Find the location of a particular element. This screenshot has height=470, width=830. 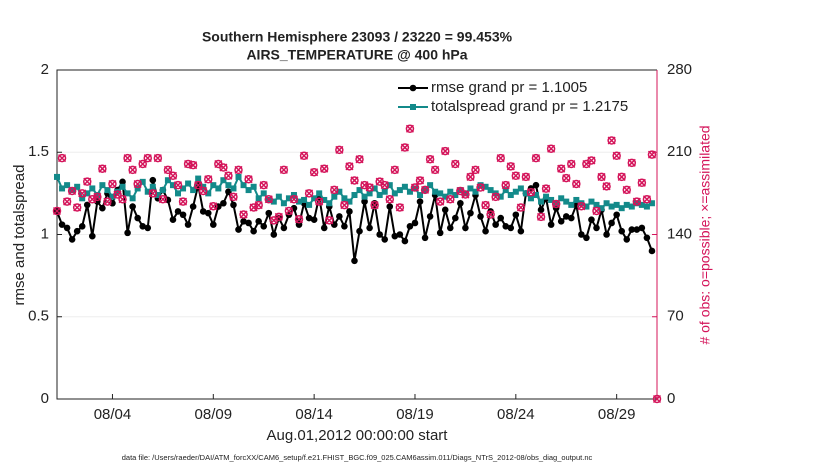

y-axis-label: rmse and totalspread is located at coordinates (19, 235).